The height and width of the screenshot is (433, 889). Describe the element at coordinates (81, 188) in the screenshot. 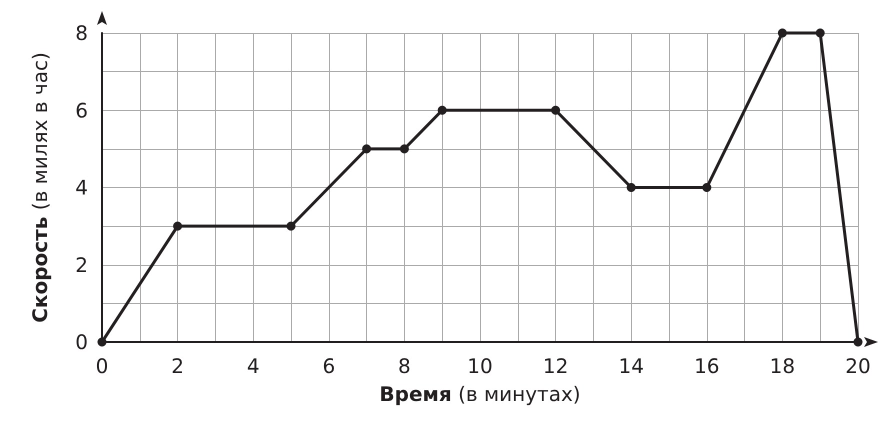

I see `y-tick-label: 4` at that location.